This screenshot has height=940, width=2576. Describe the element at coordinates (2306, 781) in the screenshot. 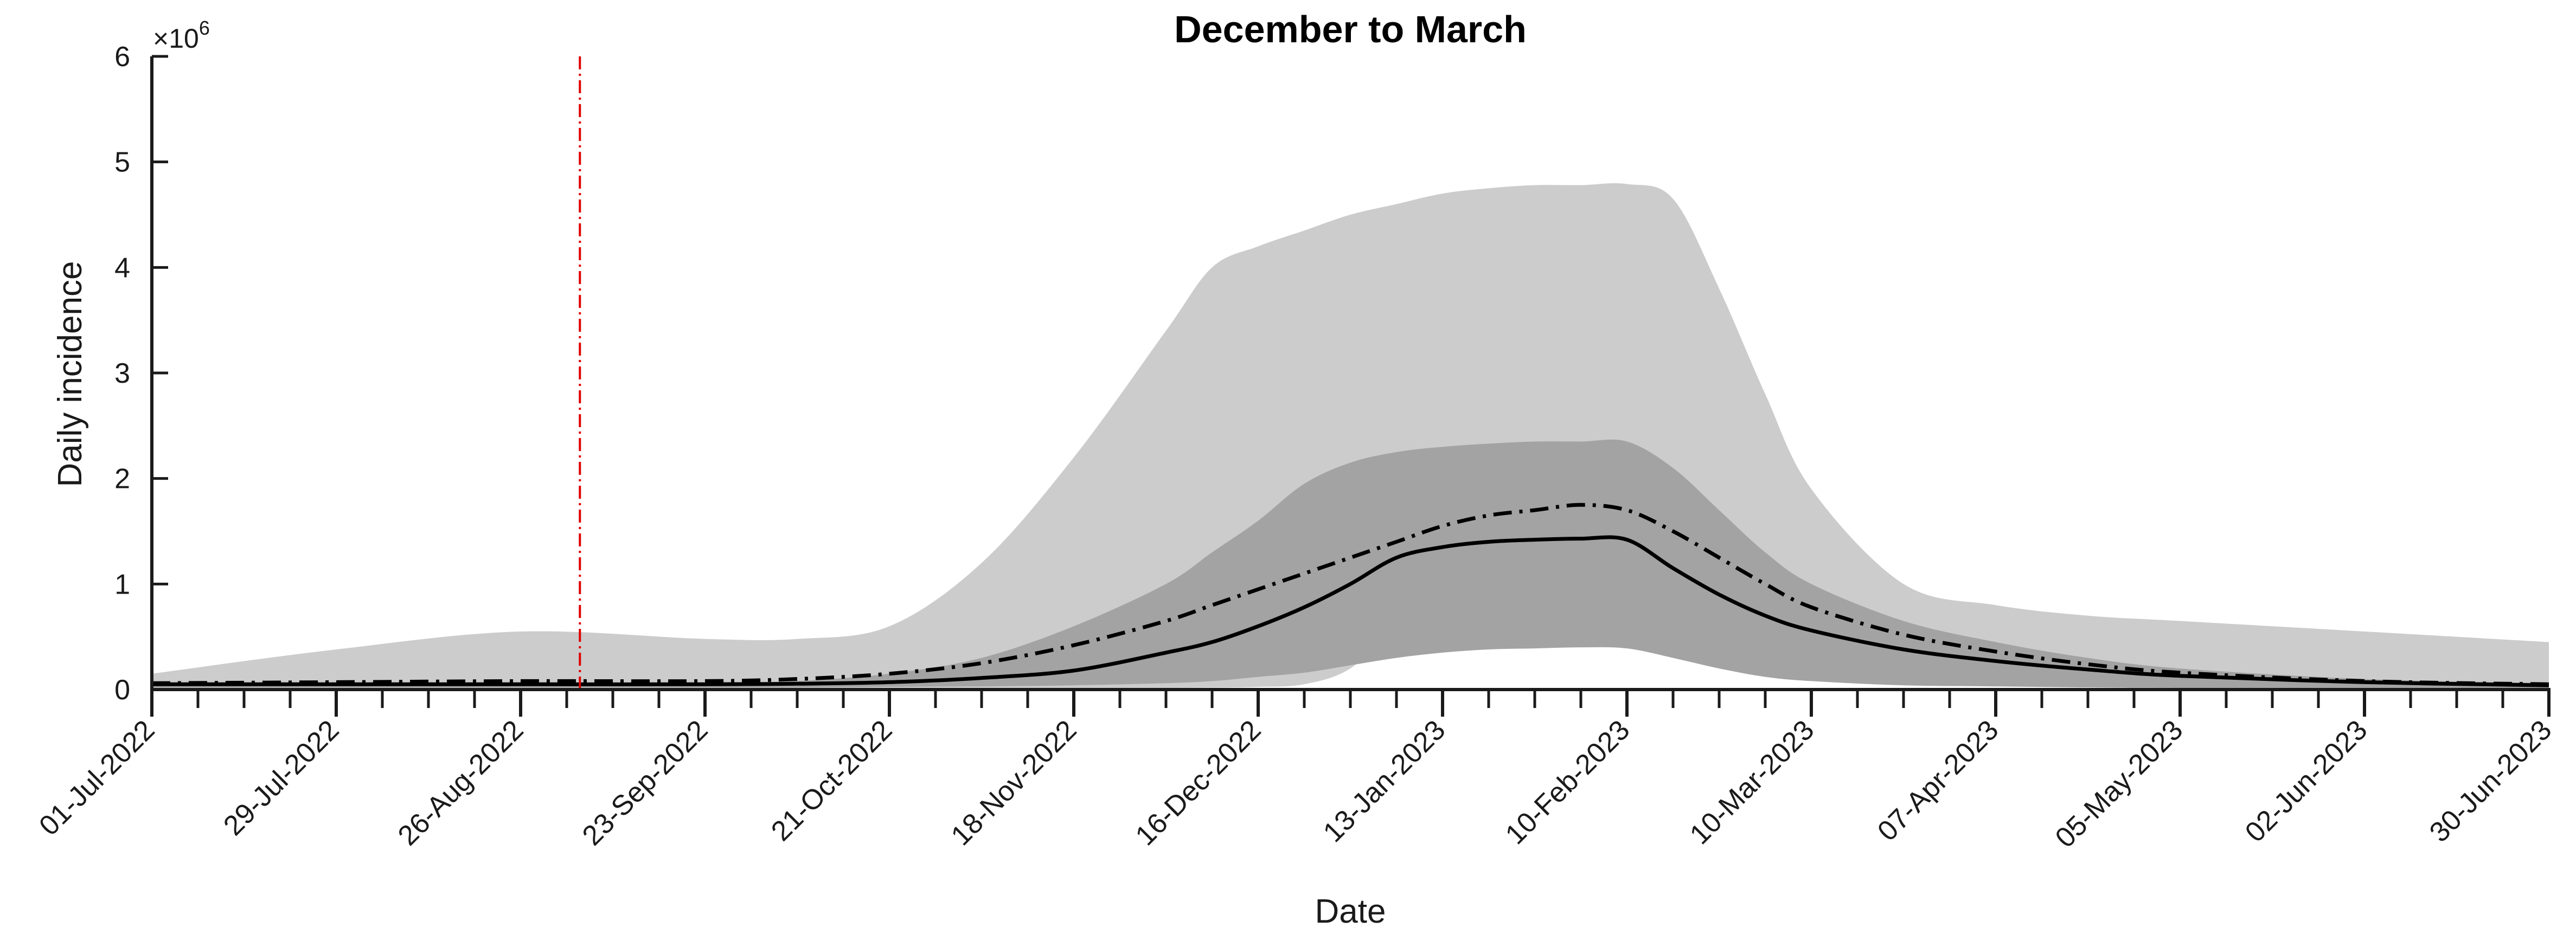

I see `x-tick-label: 02-Jun-2023` at that location.